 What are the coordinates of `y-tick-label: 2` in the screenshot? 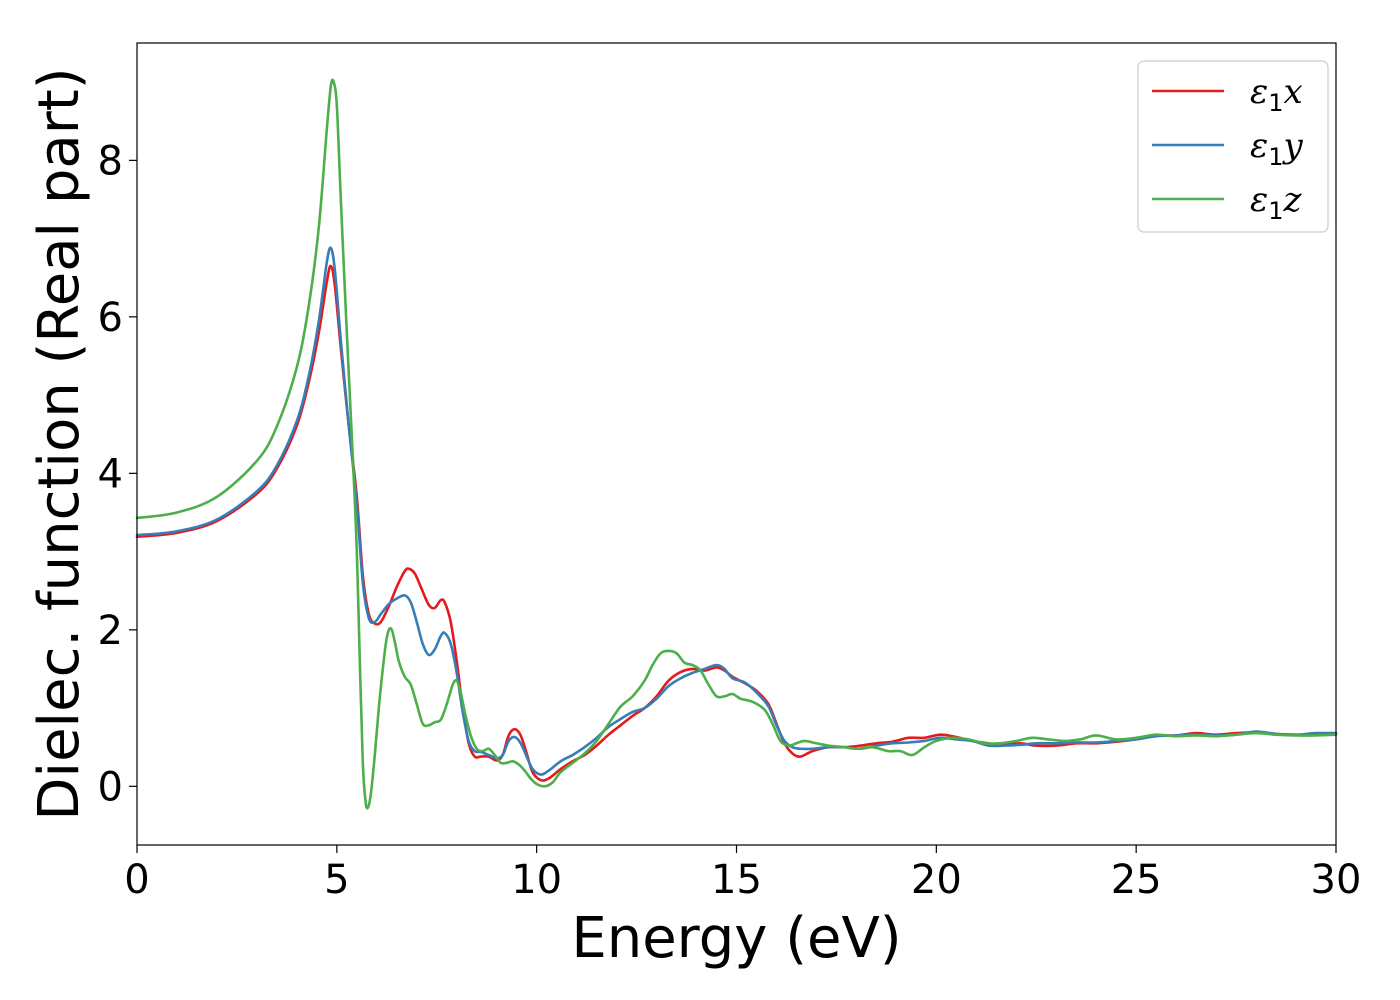 It's located at (110, 631).